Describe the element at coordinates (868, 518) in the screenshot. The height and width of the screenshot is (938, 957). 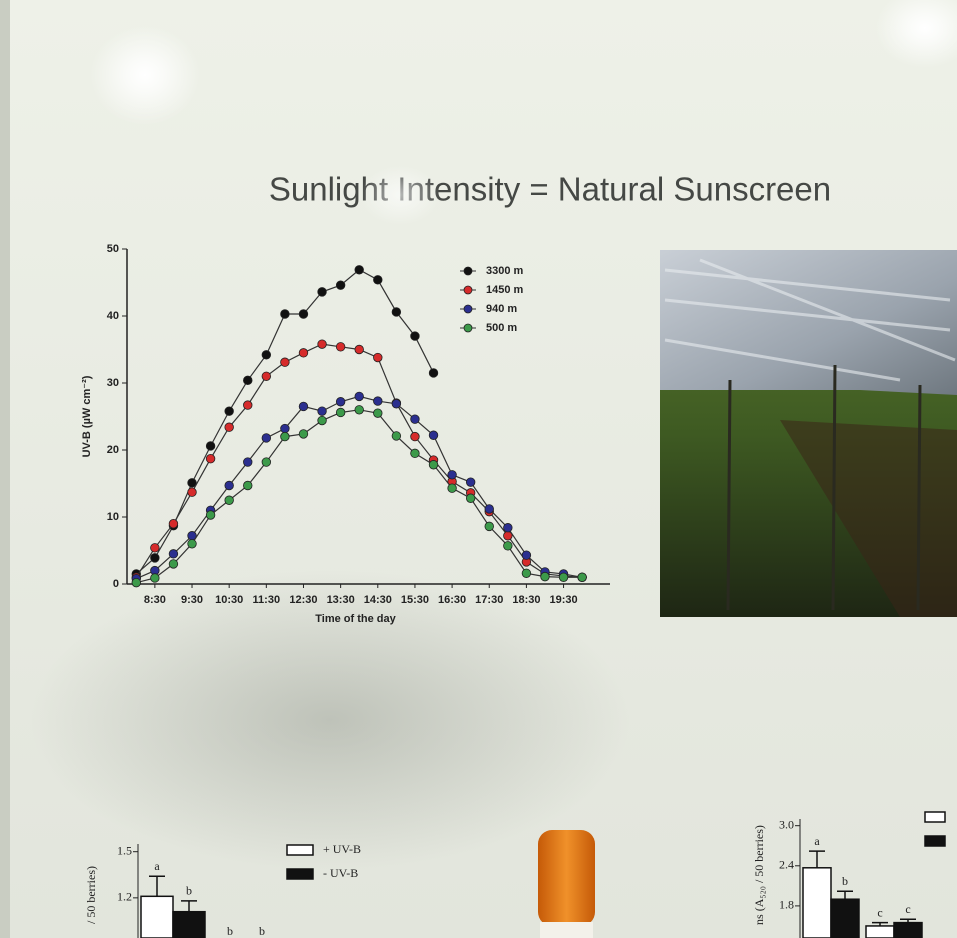
I see `photo-ground` at that location.